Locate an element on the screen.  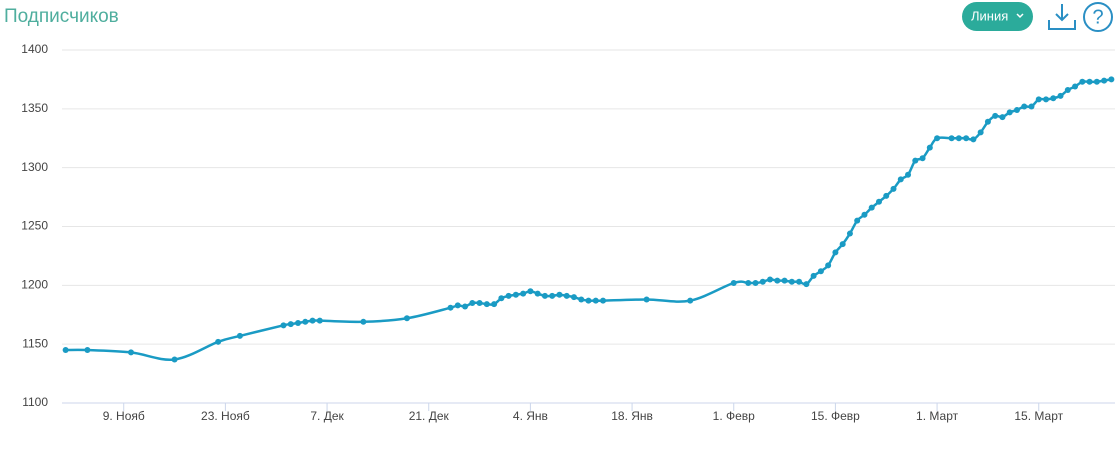
x-tick-label: 15. Февр is located at coordinates (835, 416).